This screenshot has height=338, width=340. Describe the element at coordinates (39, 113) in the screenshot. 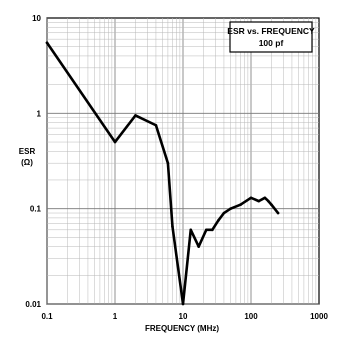

I see `y-tick-label: 1` at that location.